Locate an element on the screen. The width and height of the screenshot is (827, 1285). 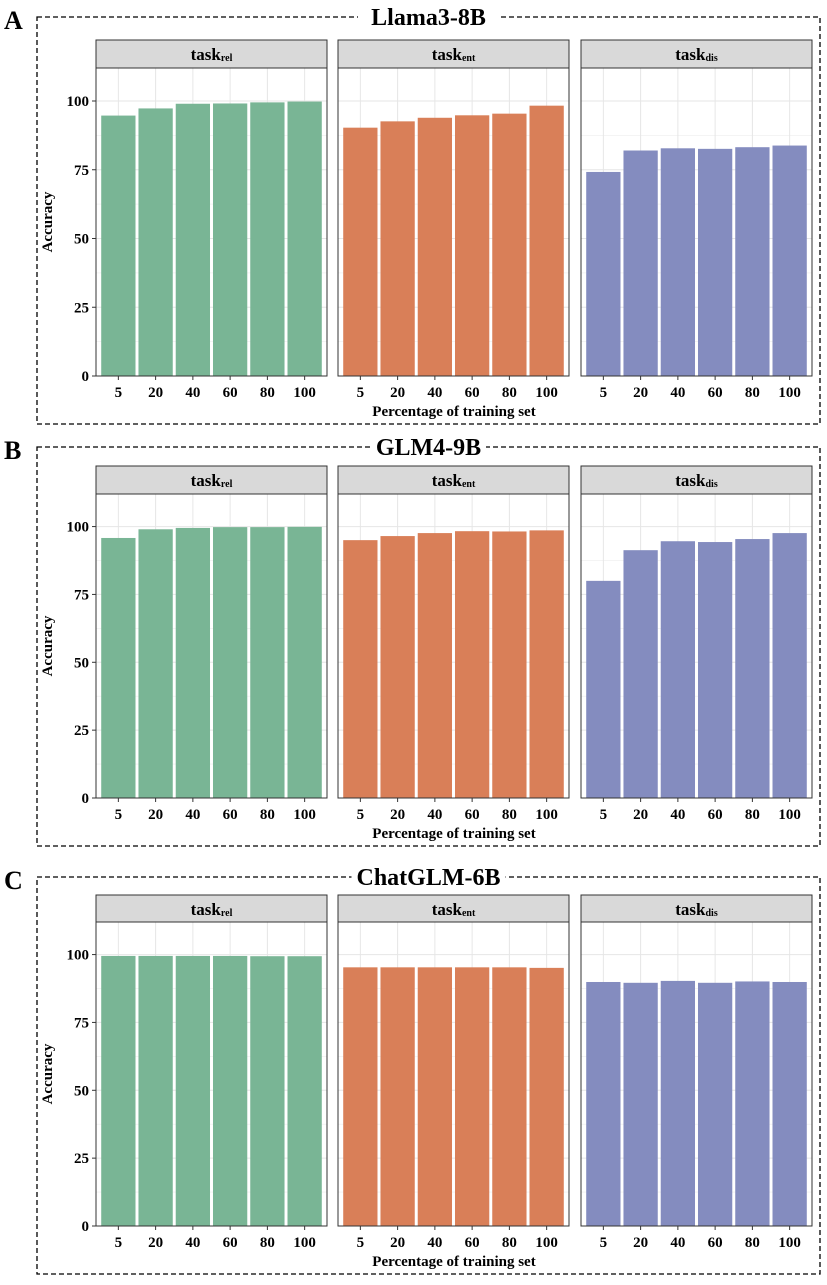
facet-task-dis: taskdis 5 20 40 60 80 100 is located at coordinates (696, 644).